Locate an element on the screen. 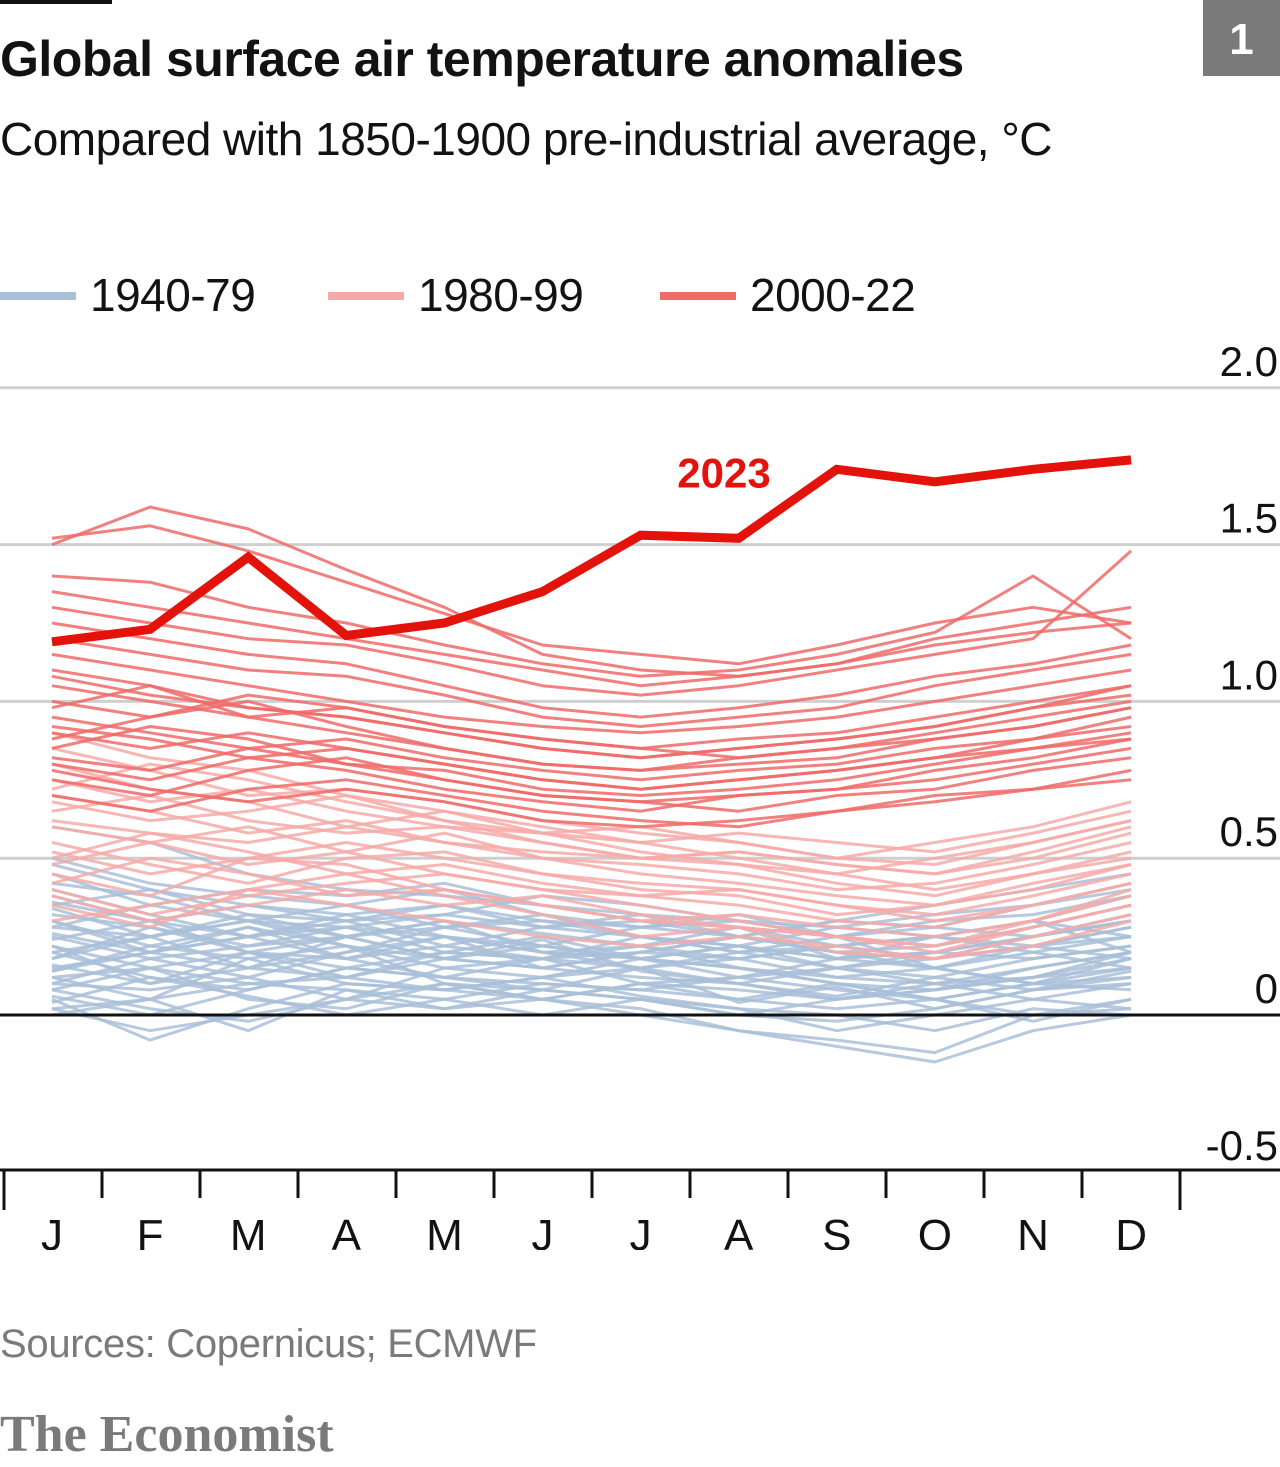  chart-title: Global surface air temperature anomalies is located at coordinates (482, 59).